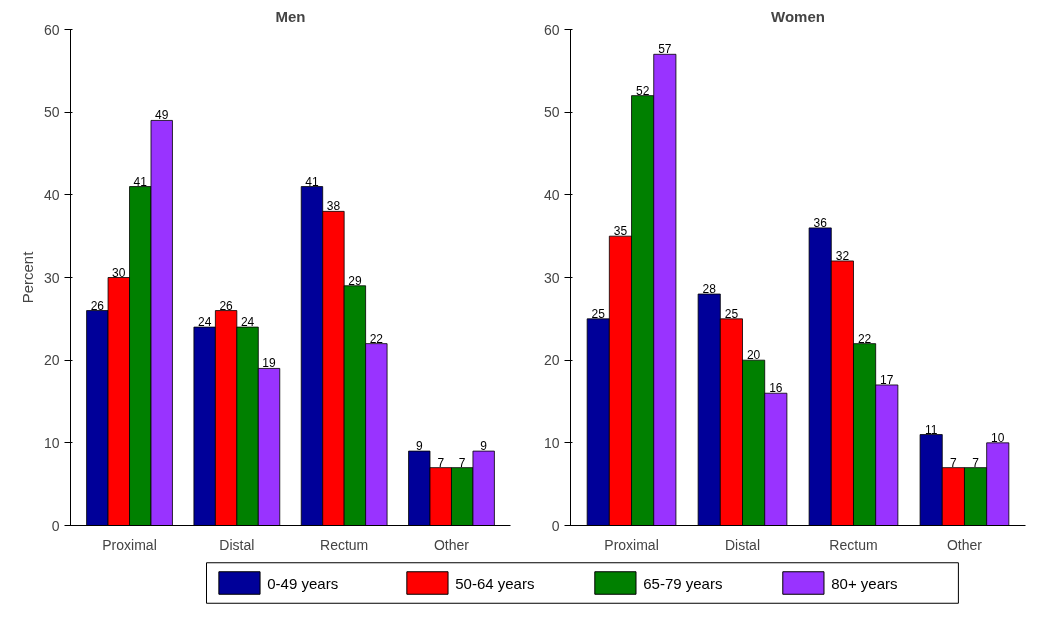 The height and width of the screenshot is (620, 1043). Describe the element at coordinates (495, 583) in the screenshot. I see `legend-label: 50-64 years` at that location.